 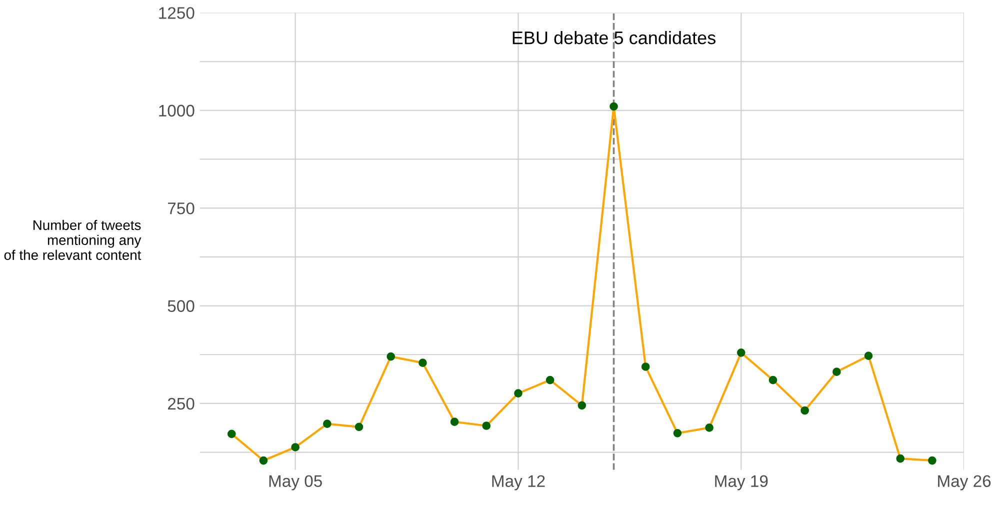 What do you see at coordinates (295, 482) in the screenshot?
I see `x-tick-label: May 05` at bounding box center [295, 482].